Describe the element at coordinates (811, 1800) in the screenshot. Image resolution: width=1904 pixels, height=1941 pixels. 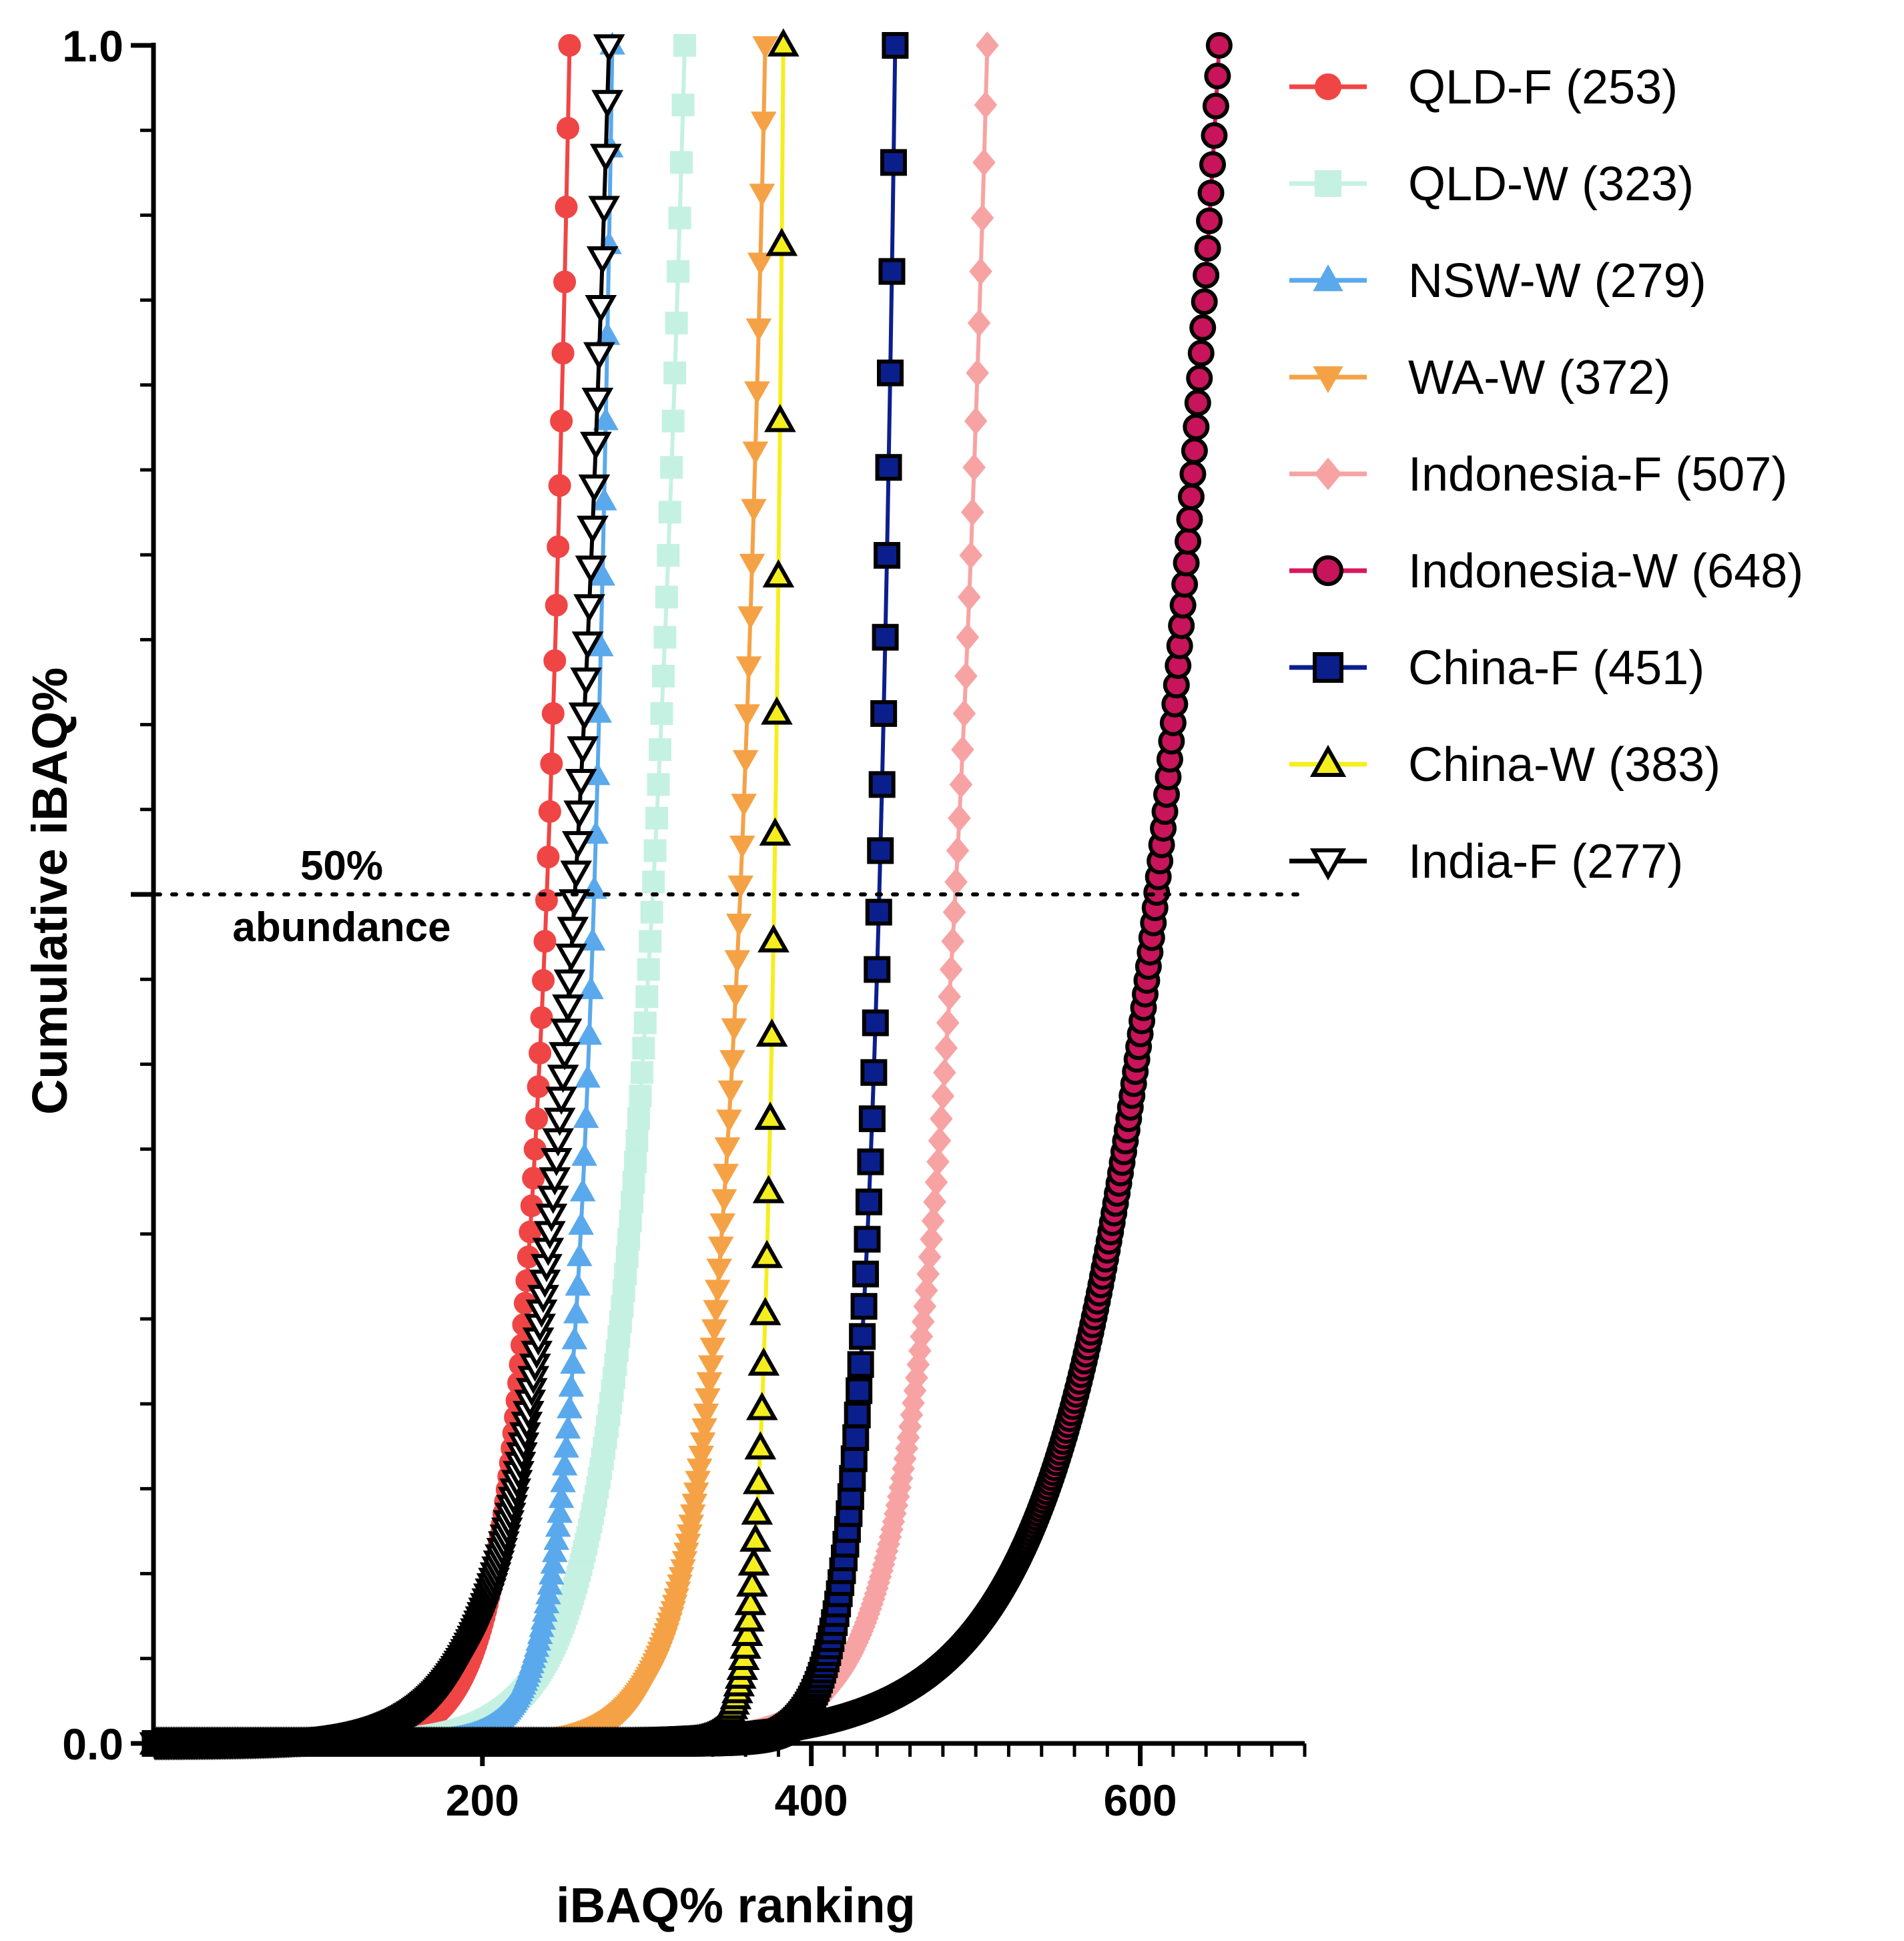
I see `x-tick-label: 400` at that location.